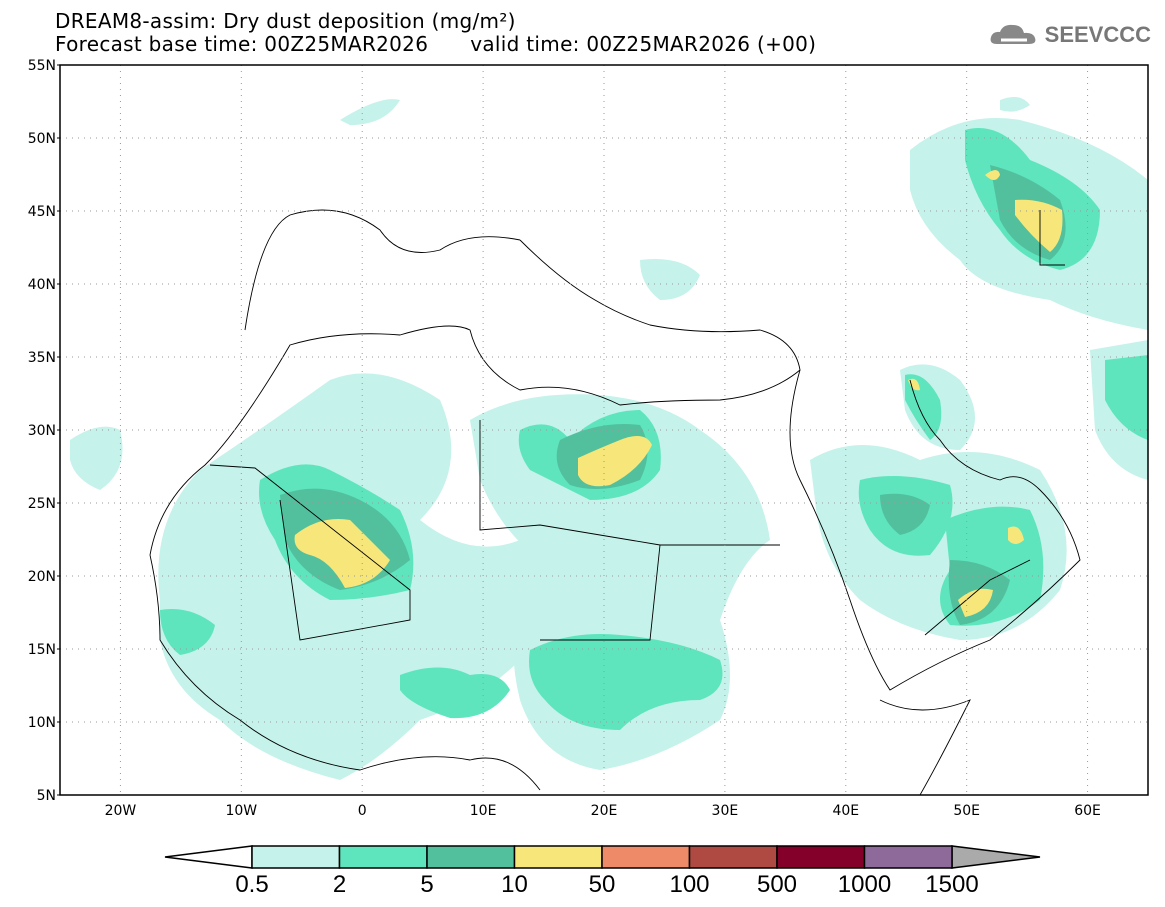 This screenshot has width=1165, height=907. Describe the element at coordinates (241, 811) in the screenshot. I see `lon-label: 10W` at that location.